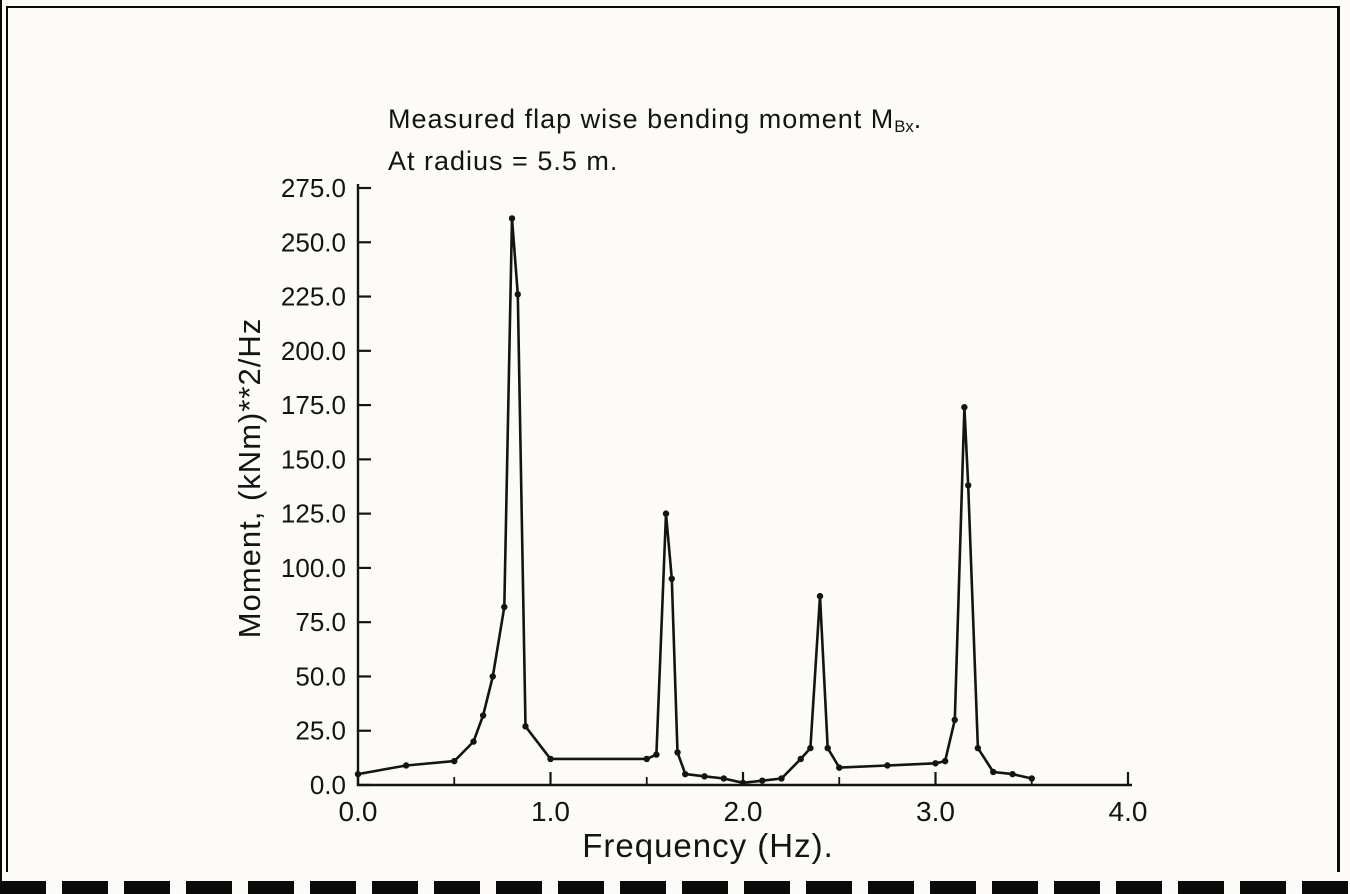 The image size is (1350, 894). I want to click on x-tick-label: 1.0, so click(550, 811).